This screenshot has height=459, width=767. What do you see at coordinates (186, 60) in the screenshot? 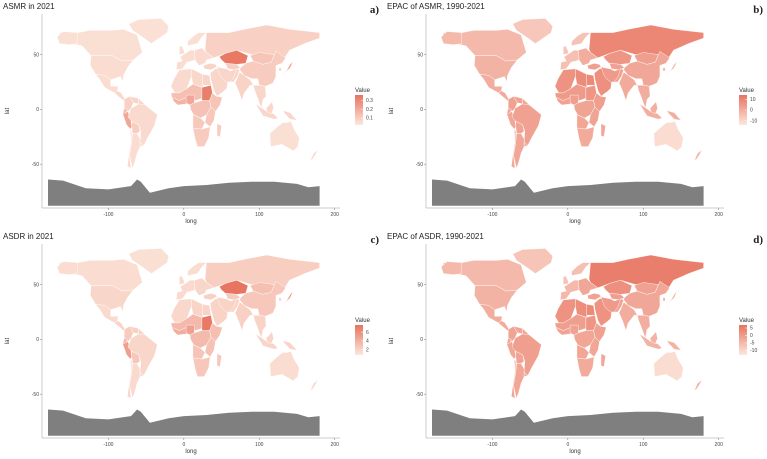
I see `country-westeur` at bounding box center [186, 60].